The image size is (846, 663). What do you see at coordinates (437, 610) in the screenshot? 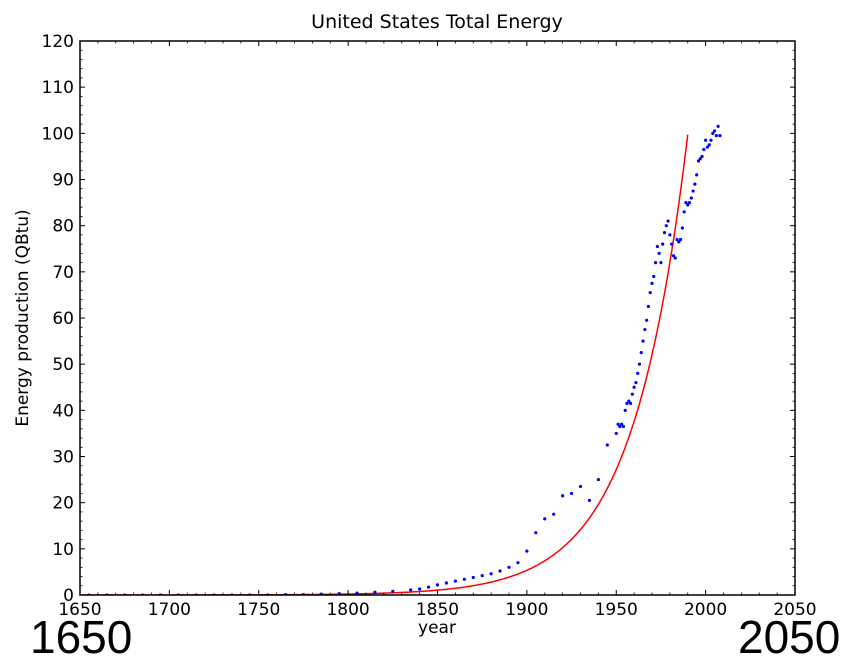
I see `x-tick-label: 1850` at bounding box center [437, 610].